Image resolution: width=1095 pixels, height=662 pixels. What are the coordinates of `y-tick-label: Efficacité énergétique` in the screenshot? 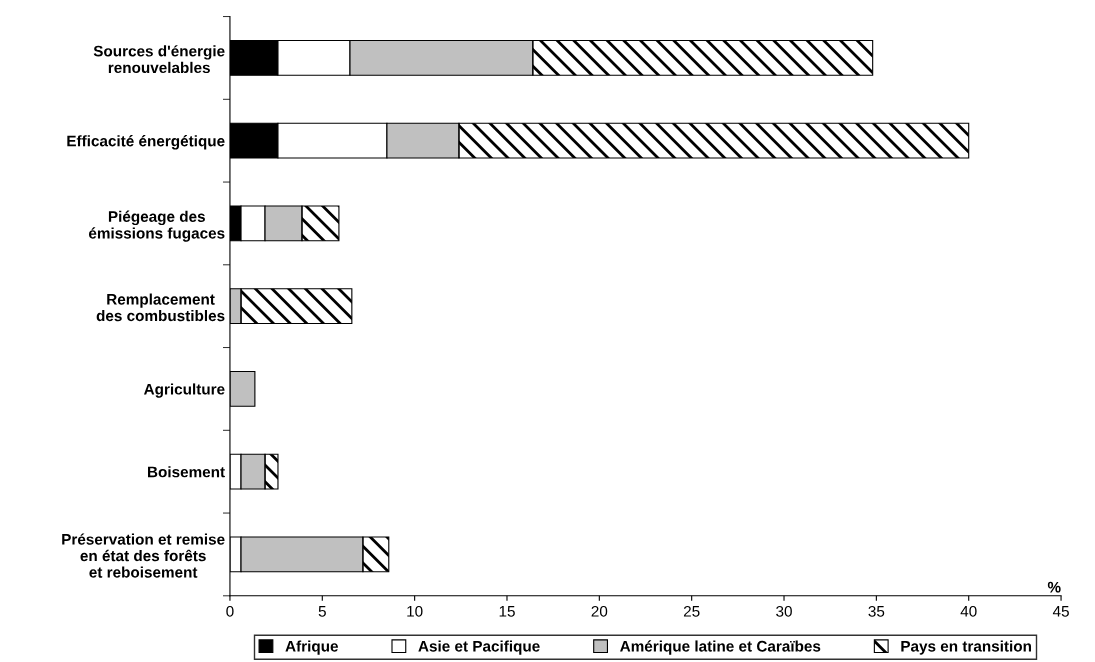 It's located at (146, 142).